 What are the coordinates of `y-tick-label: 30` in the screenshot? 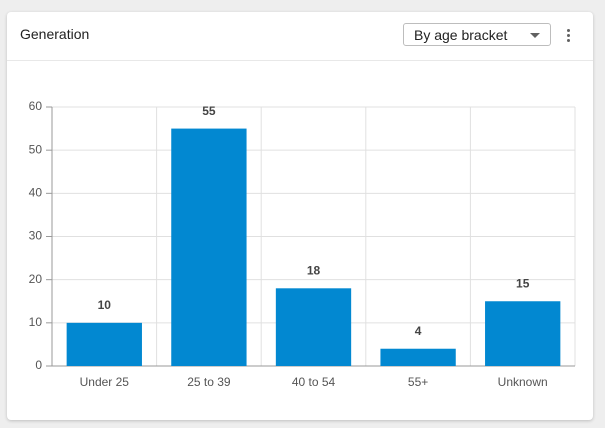 It's located at (36, 236).